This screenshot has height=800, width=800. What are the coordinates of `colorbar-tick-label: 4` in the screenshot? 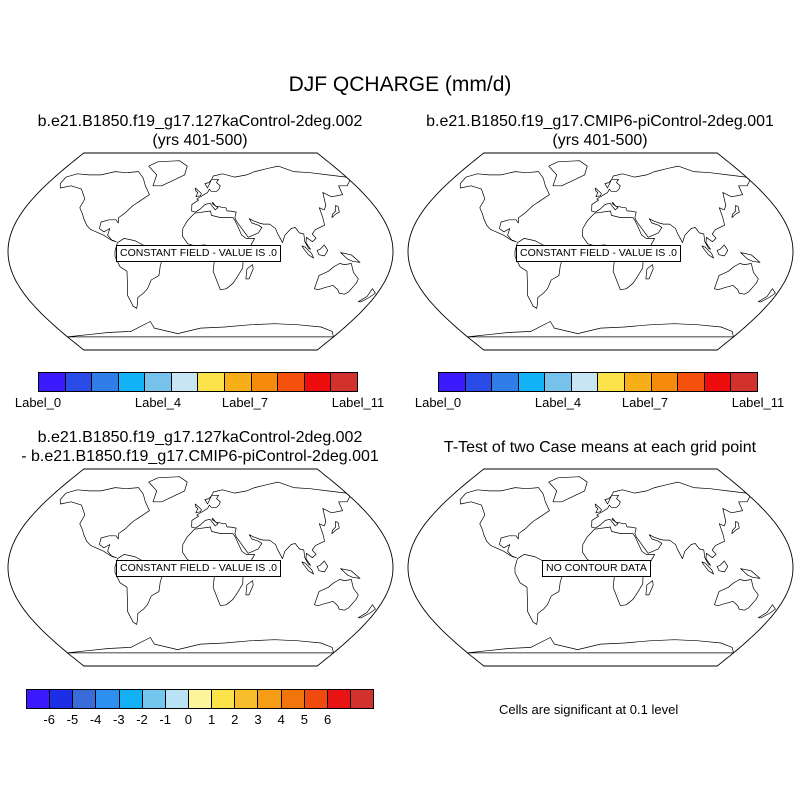 It's located at (281, 719).